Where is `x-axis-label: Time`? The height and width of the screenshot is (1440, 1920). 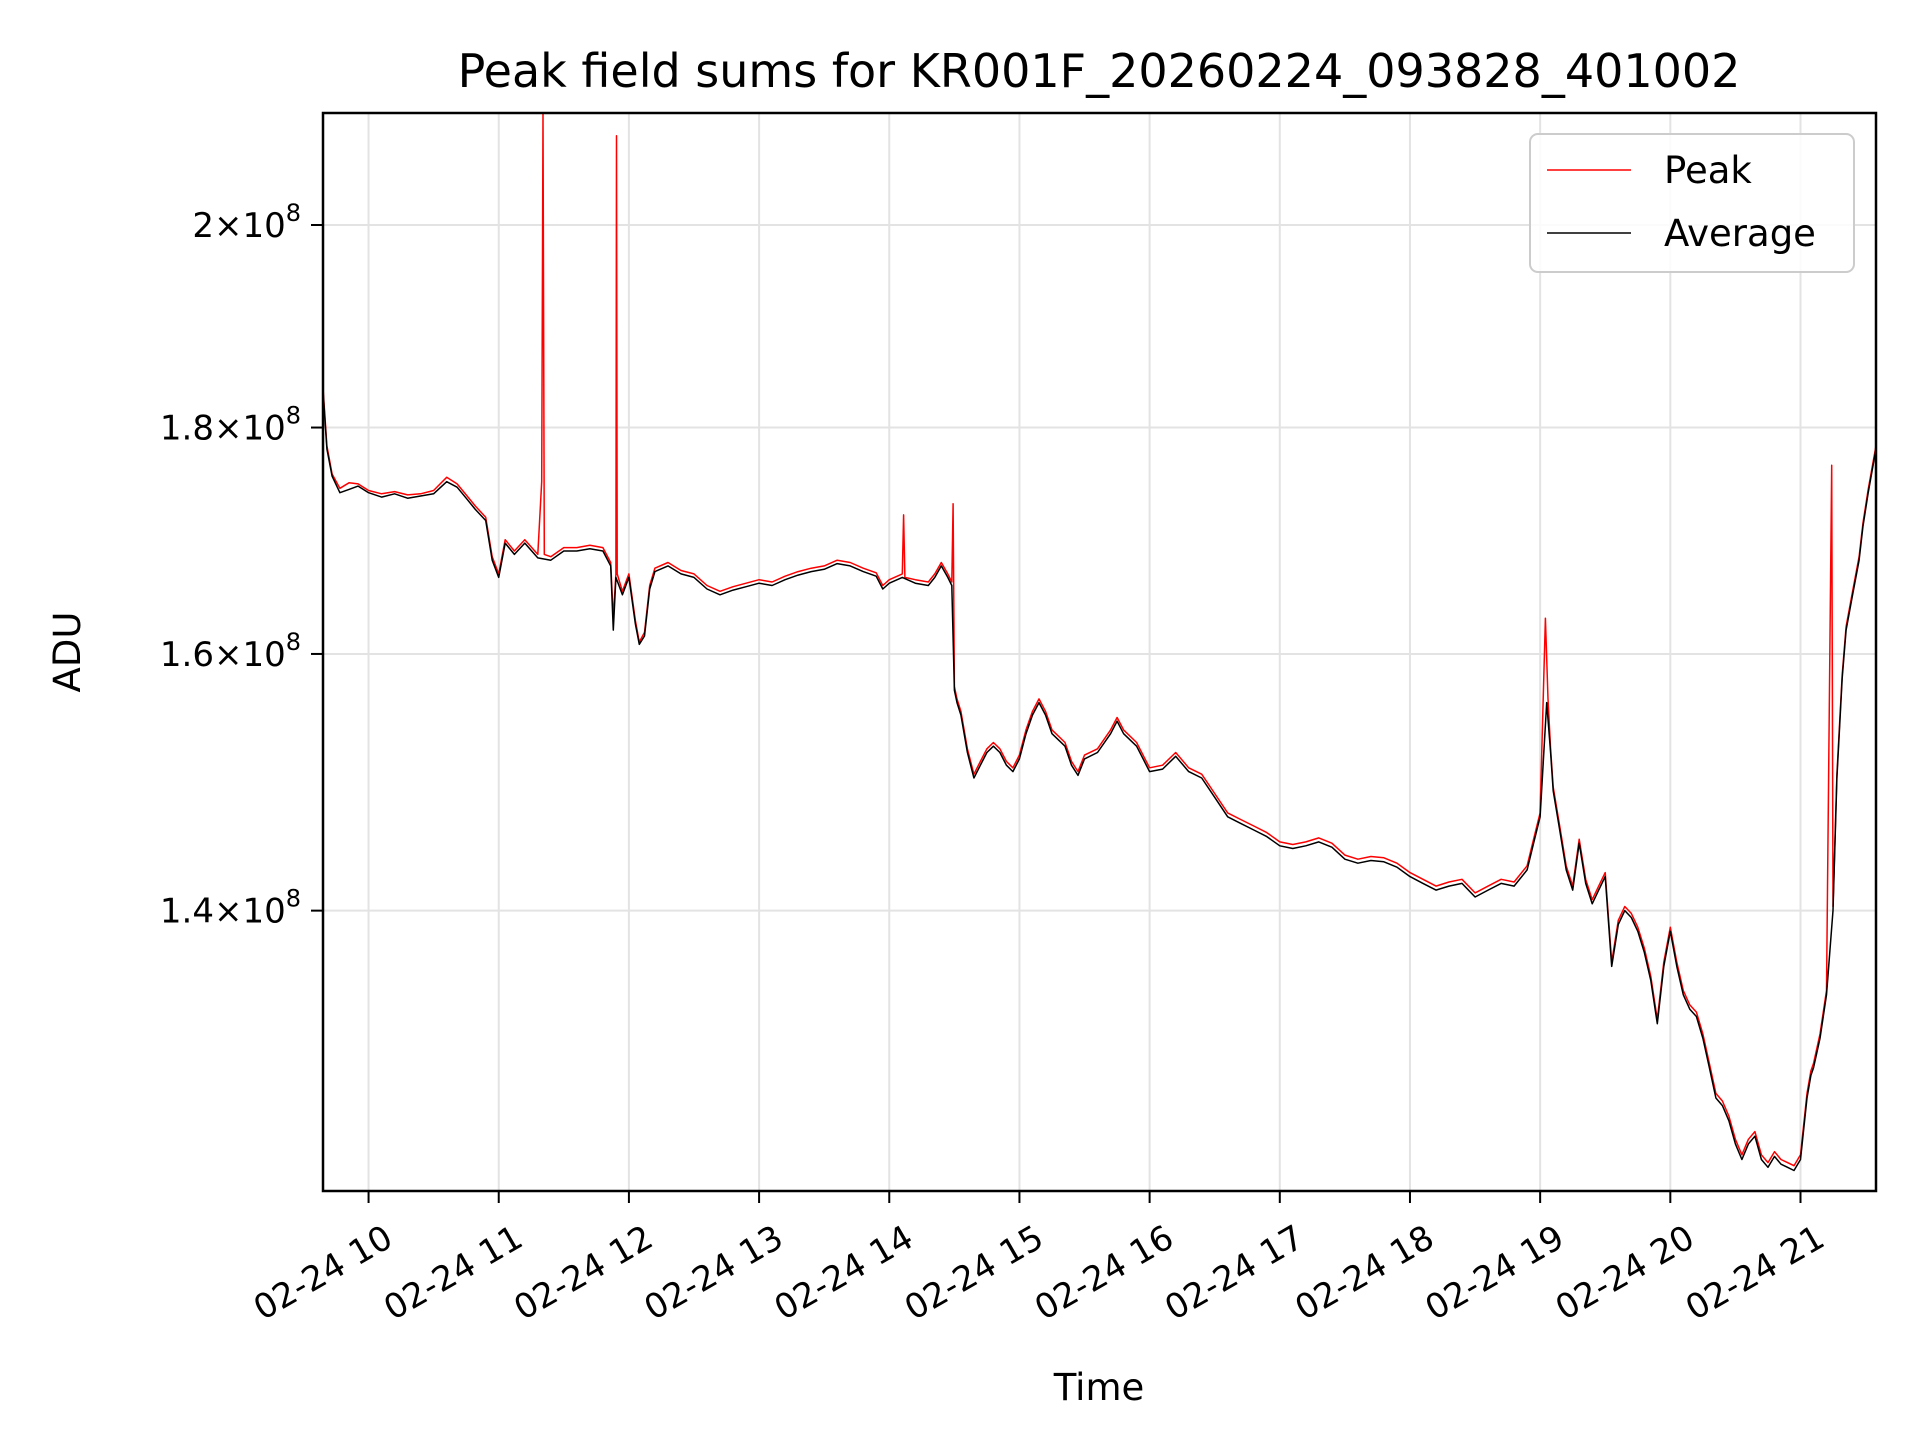 x-axis-label: Time is located at coordinates (1099, 1387).